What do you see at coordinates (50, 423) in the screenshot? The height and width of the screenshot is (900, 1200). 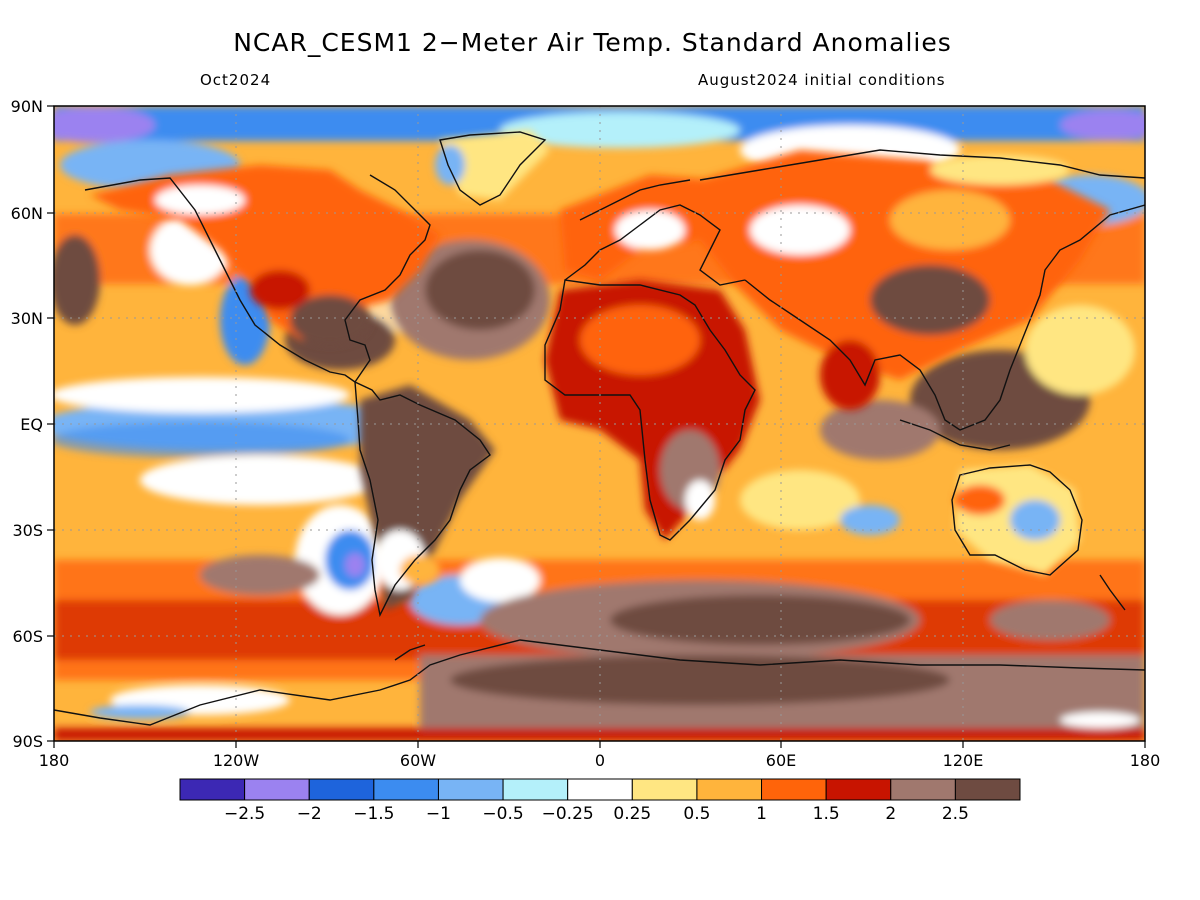 I see `lat-ticks` at bounding box center [50, 423].